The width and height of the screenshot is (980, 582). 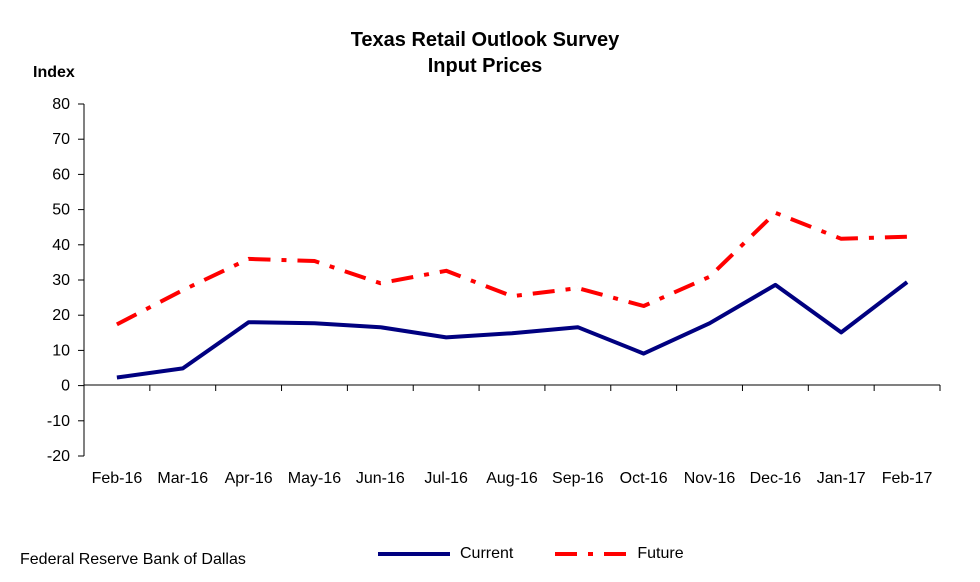 I want to click on x-tick-label: Jul-16, so click(x=446, y=478).